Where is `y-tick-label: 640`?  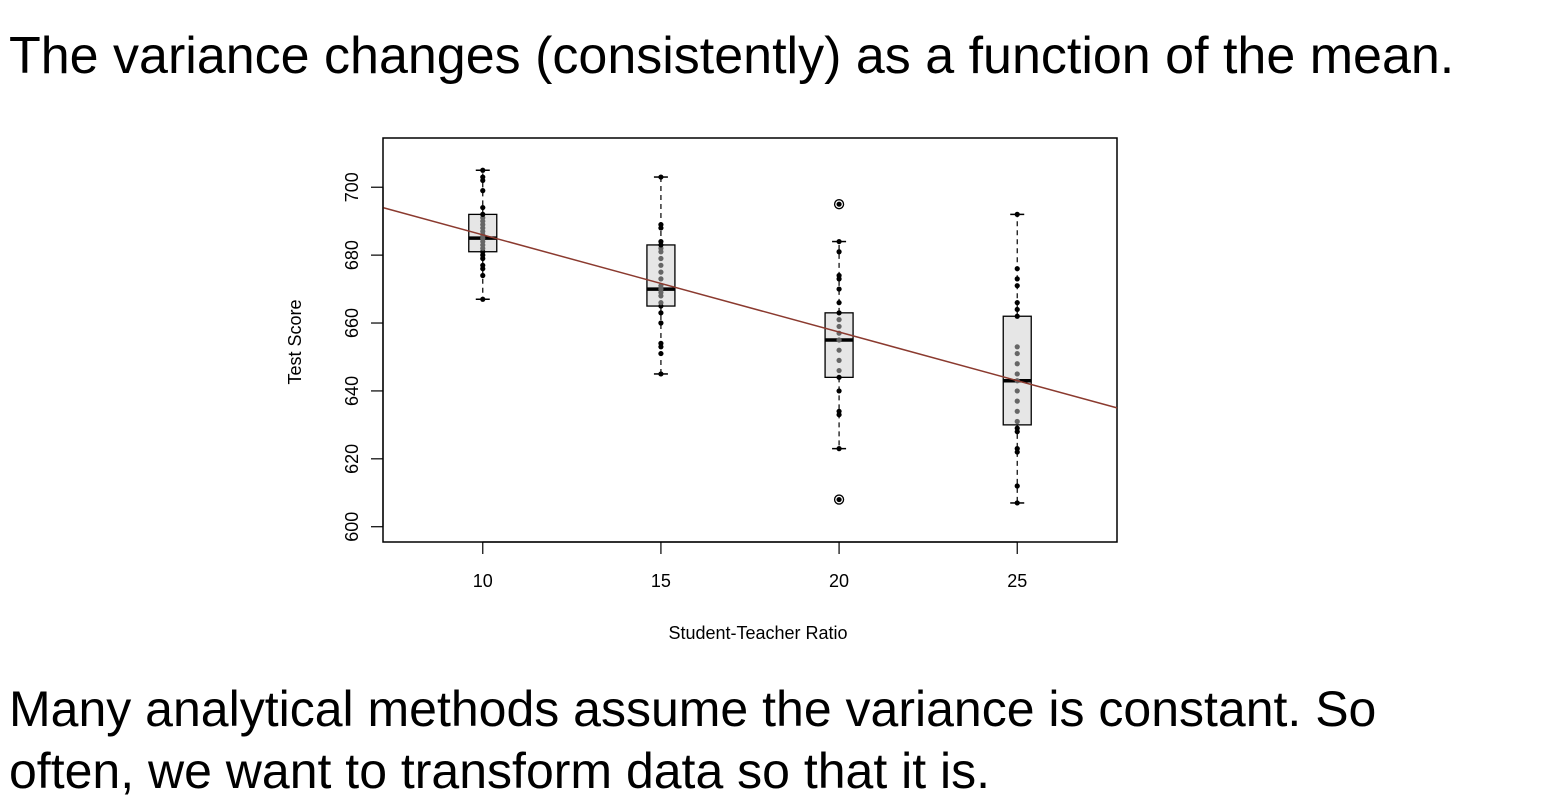
y-tick-label: 640 is located at coordinates (352, 391).